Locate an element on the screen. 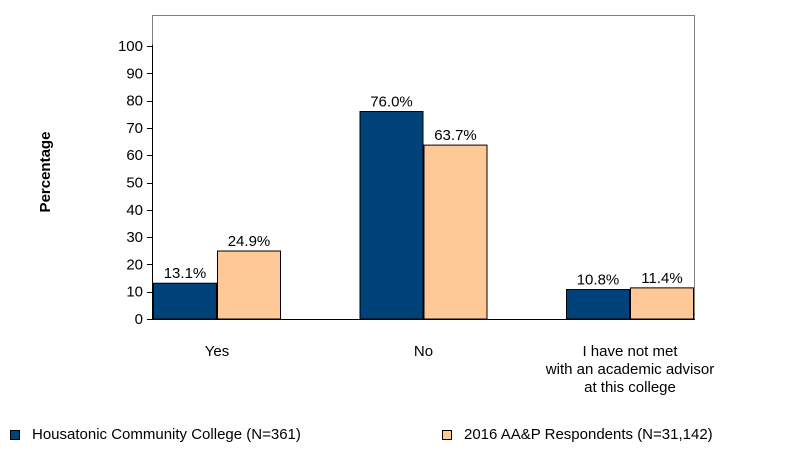 The height and width of the screenshot is (450, 786). y-tick-label: 20 is located at coordinates (134, 264).